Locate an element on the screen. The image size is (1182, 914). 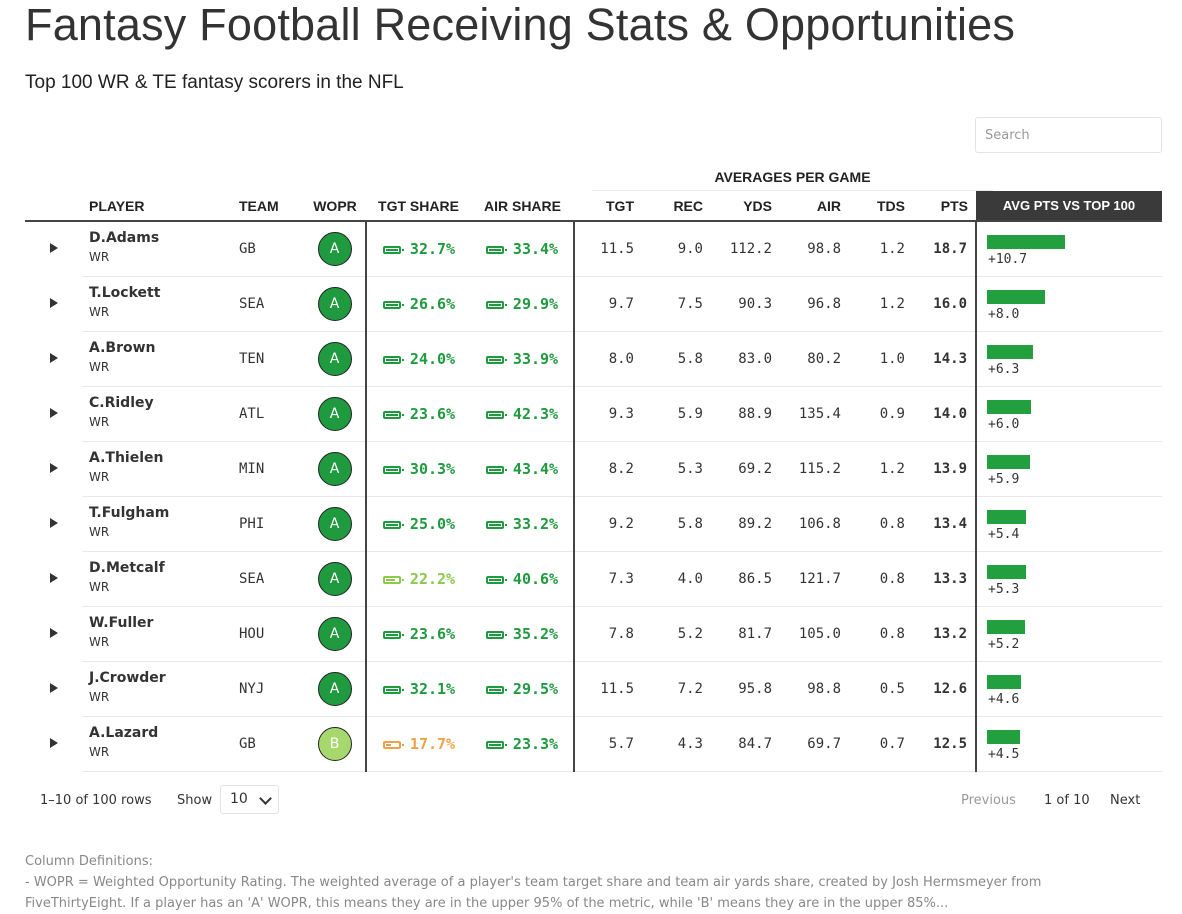
team-cell: HOU is located at coordinates (271, 634).